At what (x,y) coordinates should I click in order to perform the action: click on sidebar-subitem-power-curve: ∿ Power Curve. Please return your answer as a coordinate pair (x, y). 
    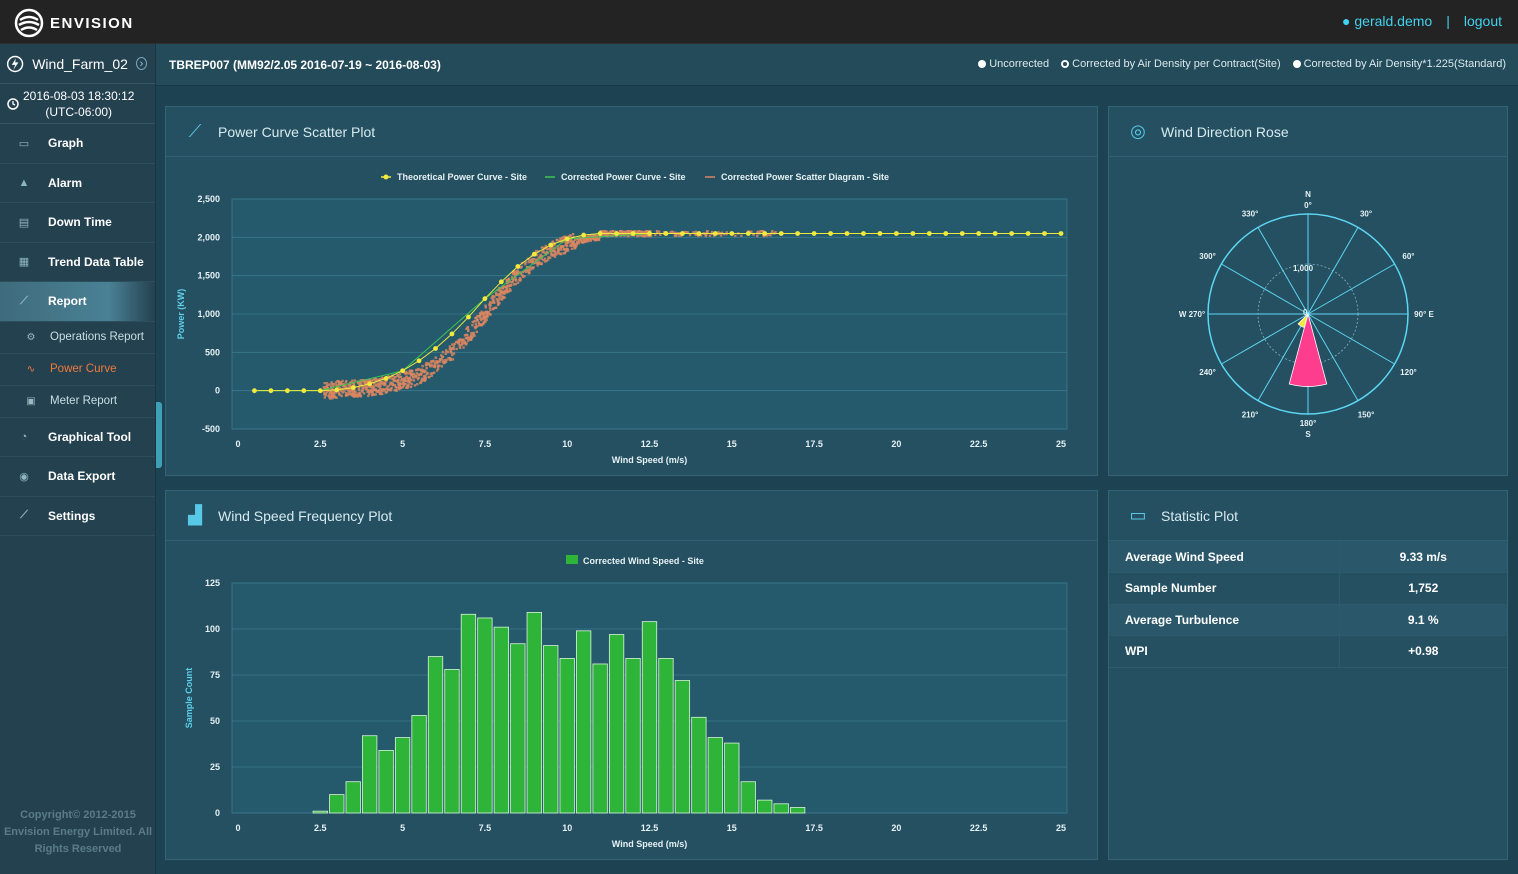
    Looking at the image, I should click on (77, 370).